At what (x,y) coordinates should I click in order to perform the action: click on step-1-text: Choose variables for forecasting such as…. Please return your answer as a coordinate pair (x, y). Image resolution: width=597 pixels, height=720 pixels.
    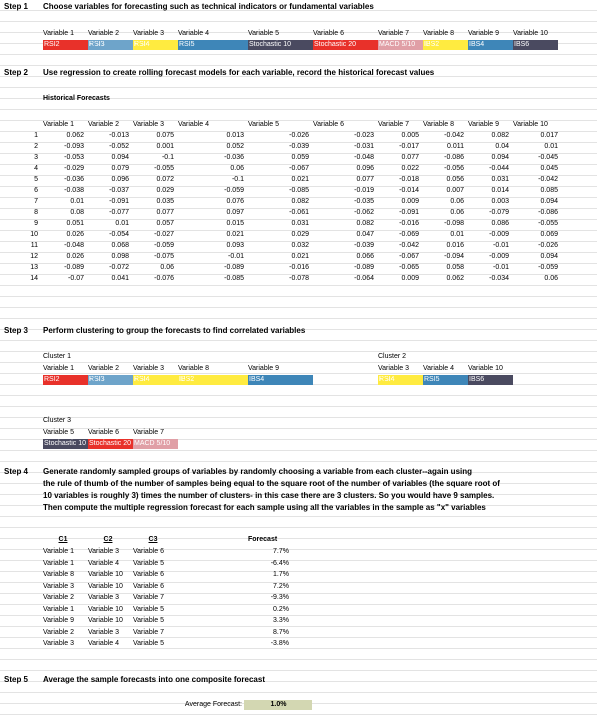
    Looking at the image, I should click on (208, 6).